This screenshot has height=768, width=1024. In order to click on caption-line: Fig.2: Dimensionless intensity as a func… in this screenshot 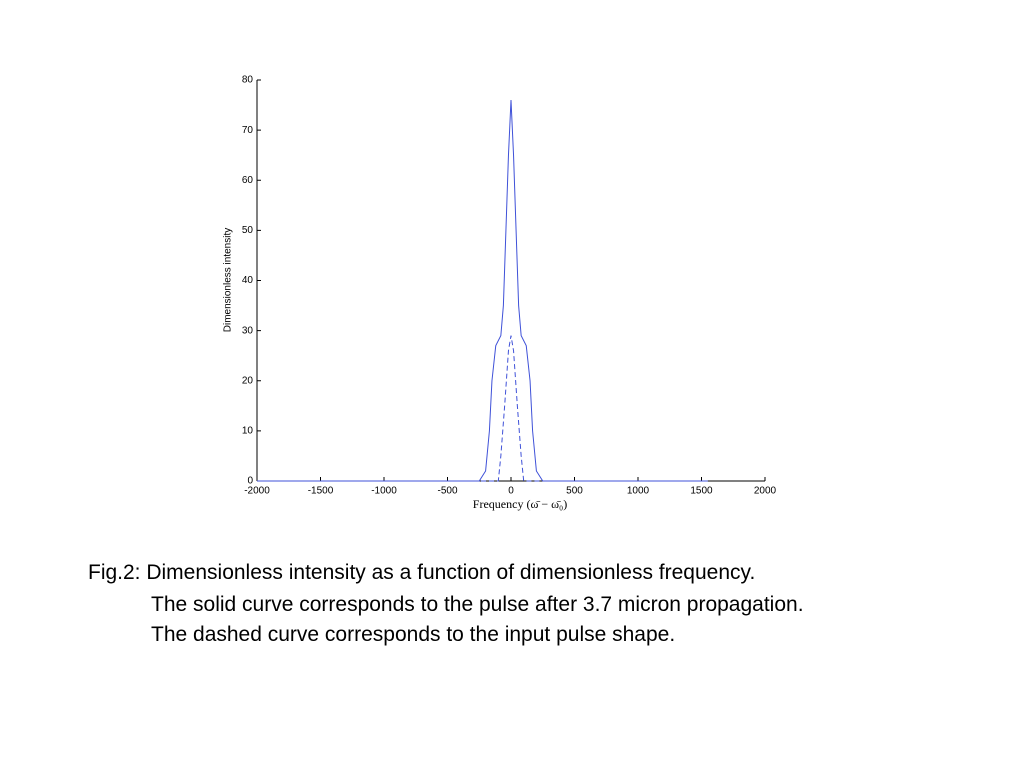, I will do `click(422, 572)`.